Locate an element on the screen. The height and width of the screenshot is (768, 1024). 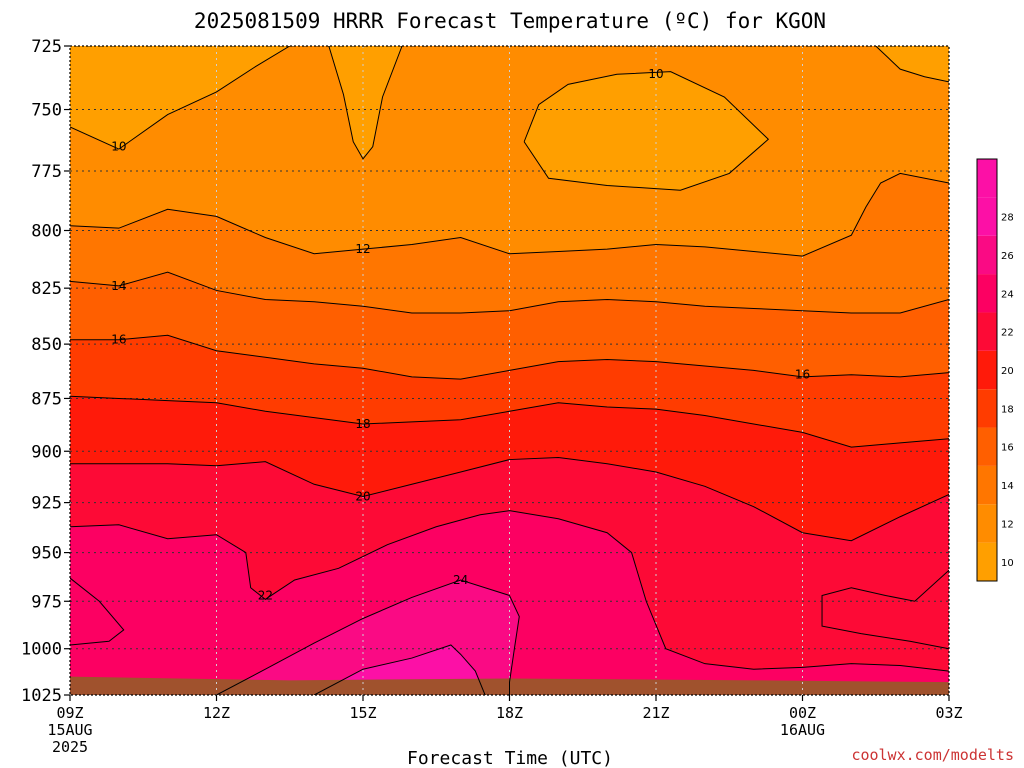
credit-text: coolwx.com/modelts is located at coordinates (932, 755).